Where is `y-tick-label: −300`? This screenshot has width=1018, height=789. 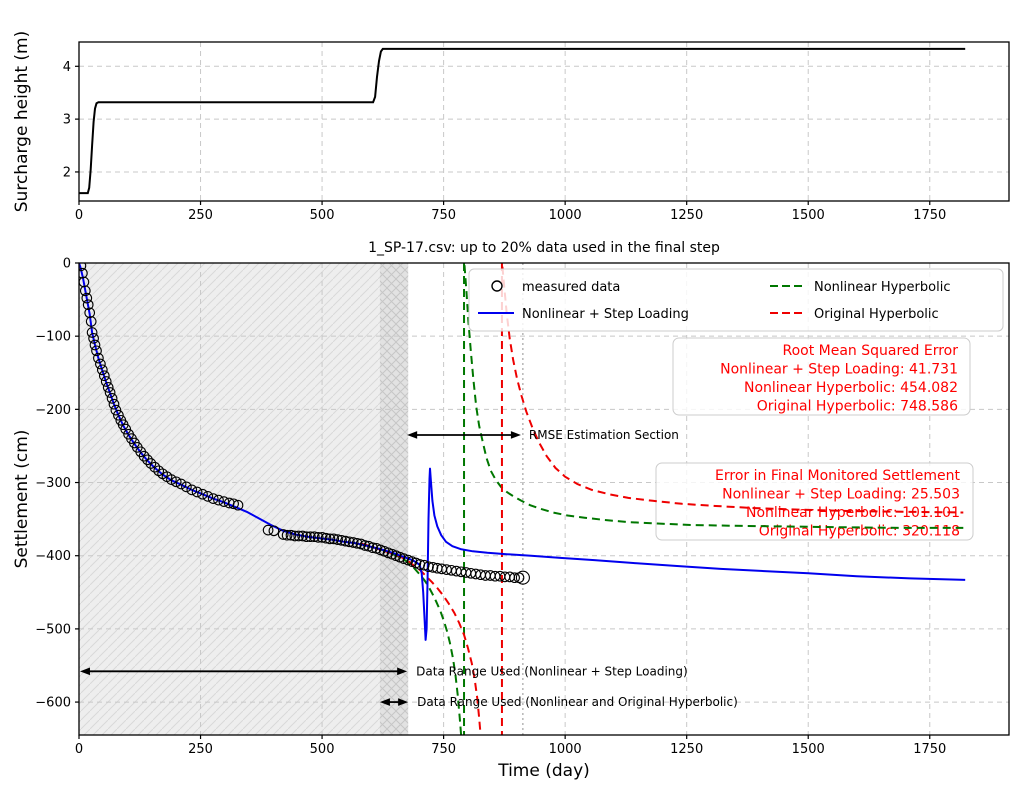 y-tick-label: −300 is located at coordinates (53, 483).